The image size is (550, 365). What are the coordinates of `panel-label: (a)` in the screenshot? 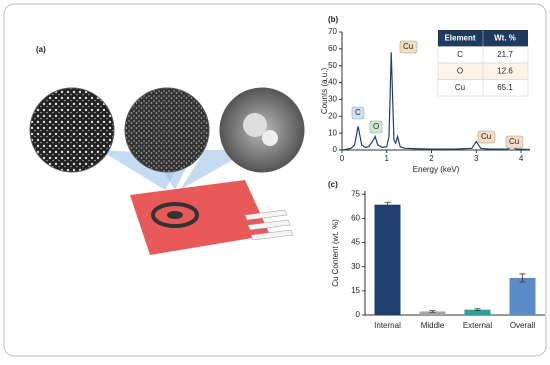 It's located at (41, 49).